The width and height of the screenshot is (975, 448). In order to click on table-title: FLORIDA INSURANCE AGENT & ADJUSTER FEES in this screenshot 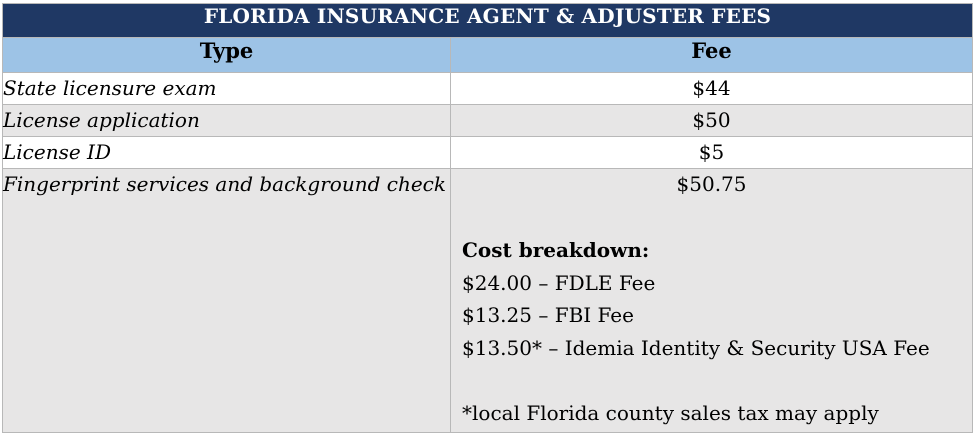, I will do `click(487, 20)`.